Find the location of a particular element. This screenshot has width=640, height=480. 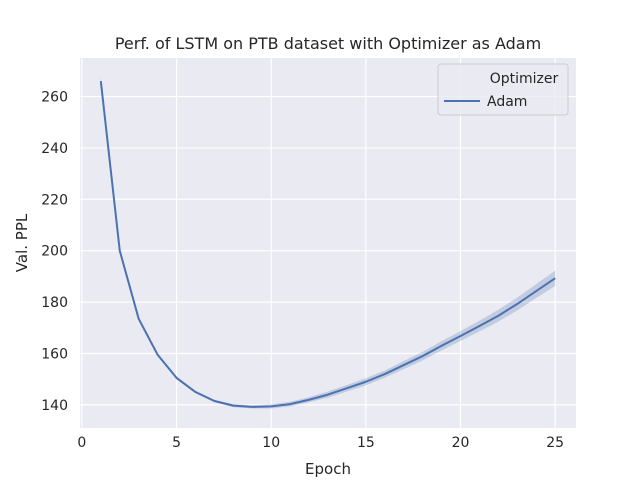

y-axis-label: Val. PPL is located at coordinates (22, 242).